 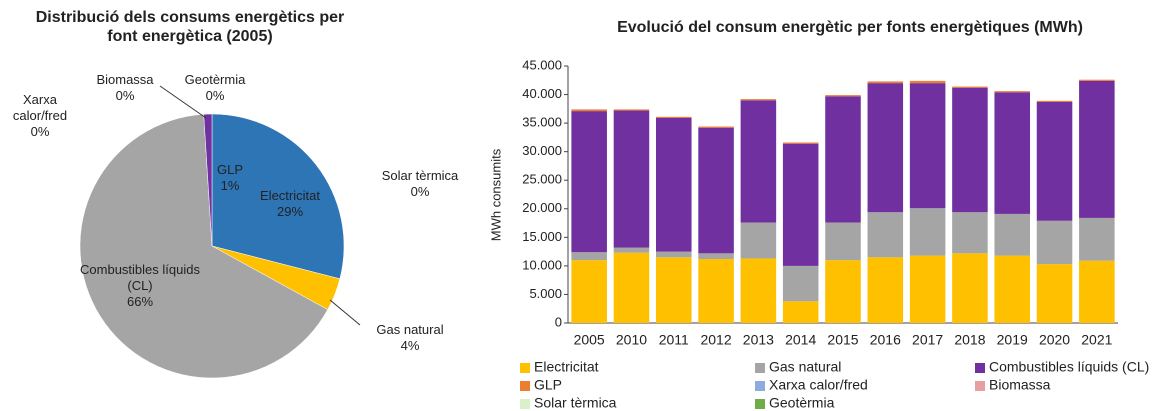 What do you see at coordinates (215, 79) in the screenshot?
I see `pie-label-name: Geotèrmia` at bounding box center [215, 79].